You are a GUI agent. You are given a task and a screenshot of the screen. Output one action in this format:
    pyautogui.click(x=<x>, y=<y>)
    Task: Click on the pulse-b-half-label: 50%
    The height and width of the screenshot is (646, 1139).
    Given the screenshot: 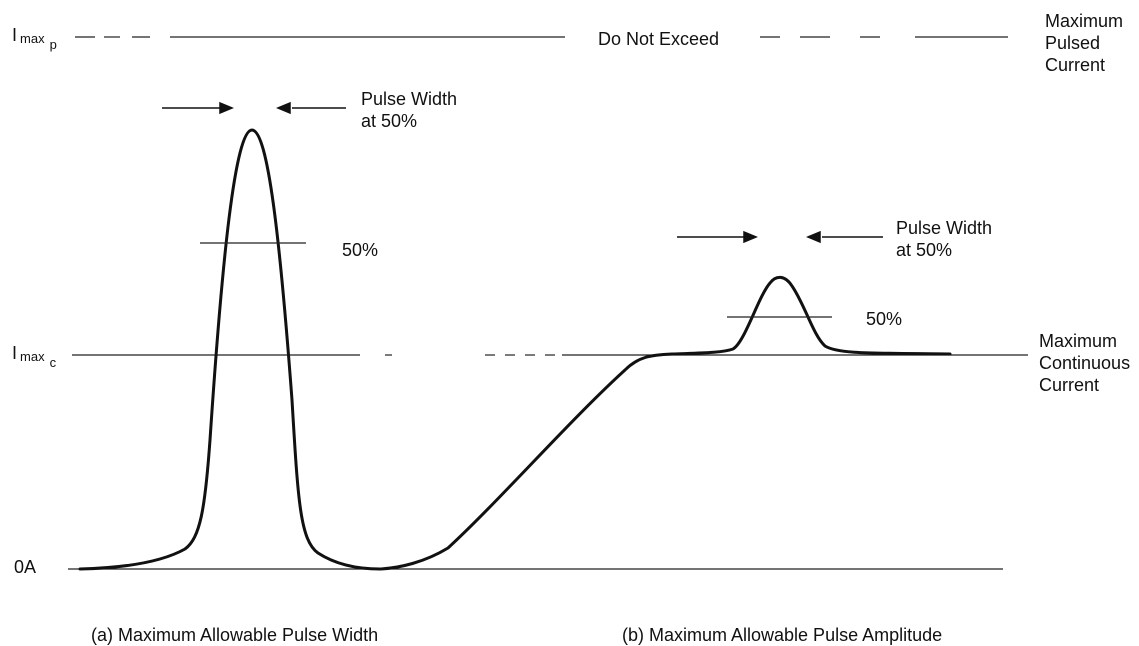 What is the action you would take?
    pyautogui.click(x=884, y=319)
    